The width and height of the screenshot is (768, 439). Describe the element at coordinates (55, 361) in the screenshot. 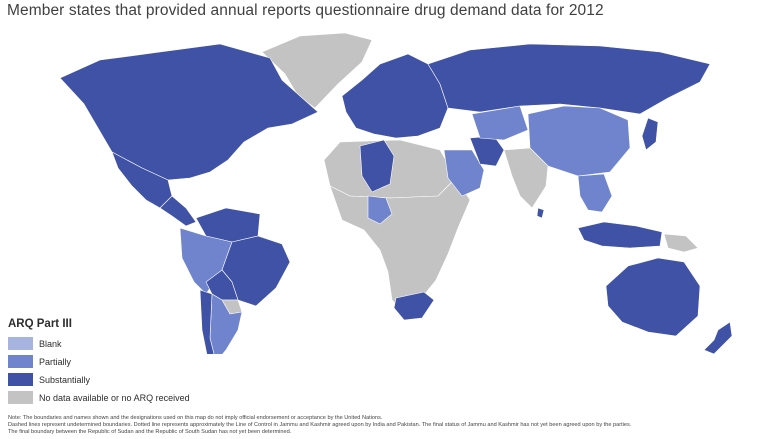

I see `legend-label-partially: Partially` at that location.